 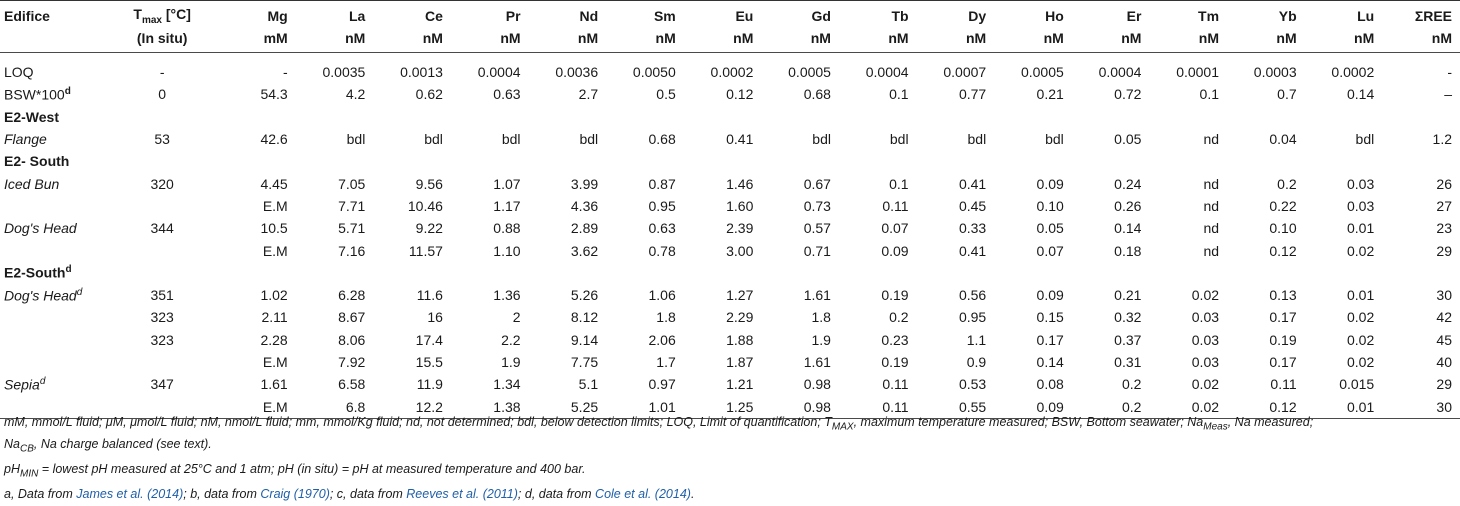 What do you see at coordinates (1444, 362) in the screenshot?
I see `cell-value: 40` at bounding box center [1444, 362].